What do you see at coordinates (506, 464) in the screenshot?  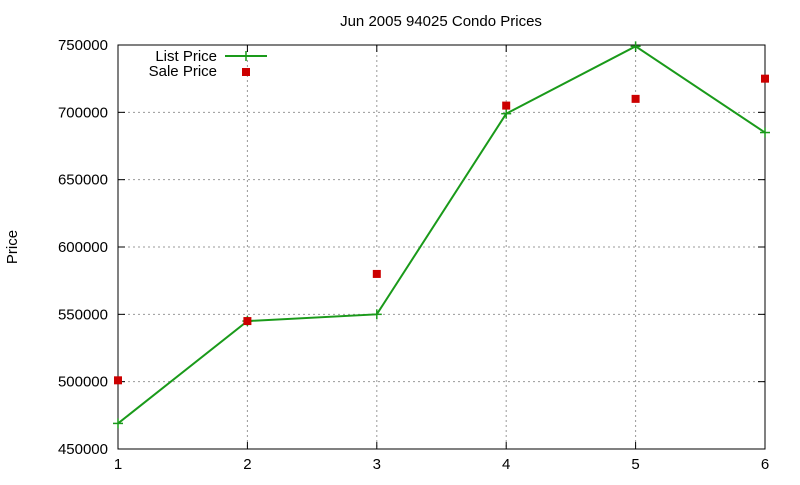 I see `x-tick-label: 4` at bounding box center [506, 464].